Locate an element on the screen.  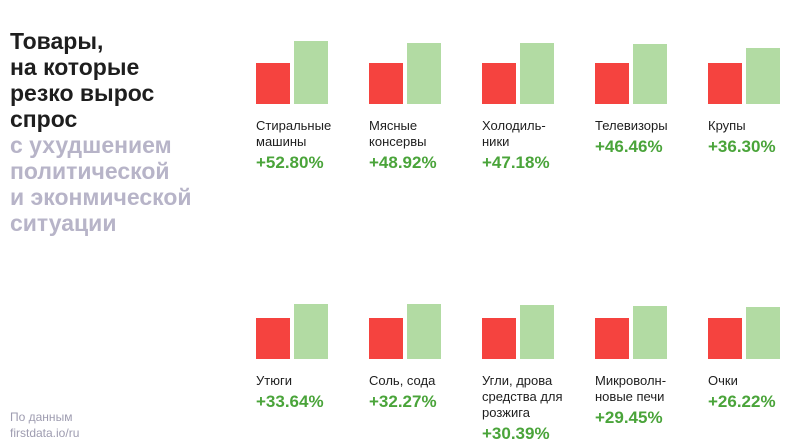
item-label-line: Соль, сода is located at coordinates (402, 380).